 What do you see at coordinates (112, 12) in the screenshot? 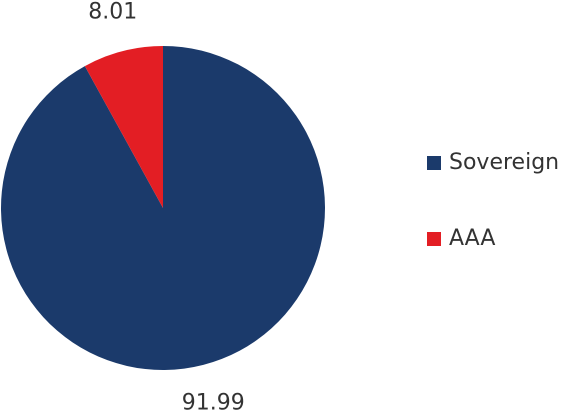
I see `data-label: 8.01` at bounding box center [112, 12].